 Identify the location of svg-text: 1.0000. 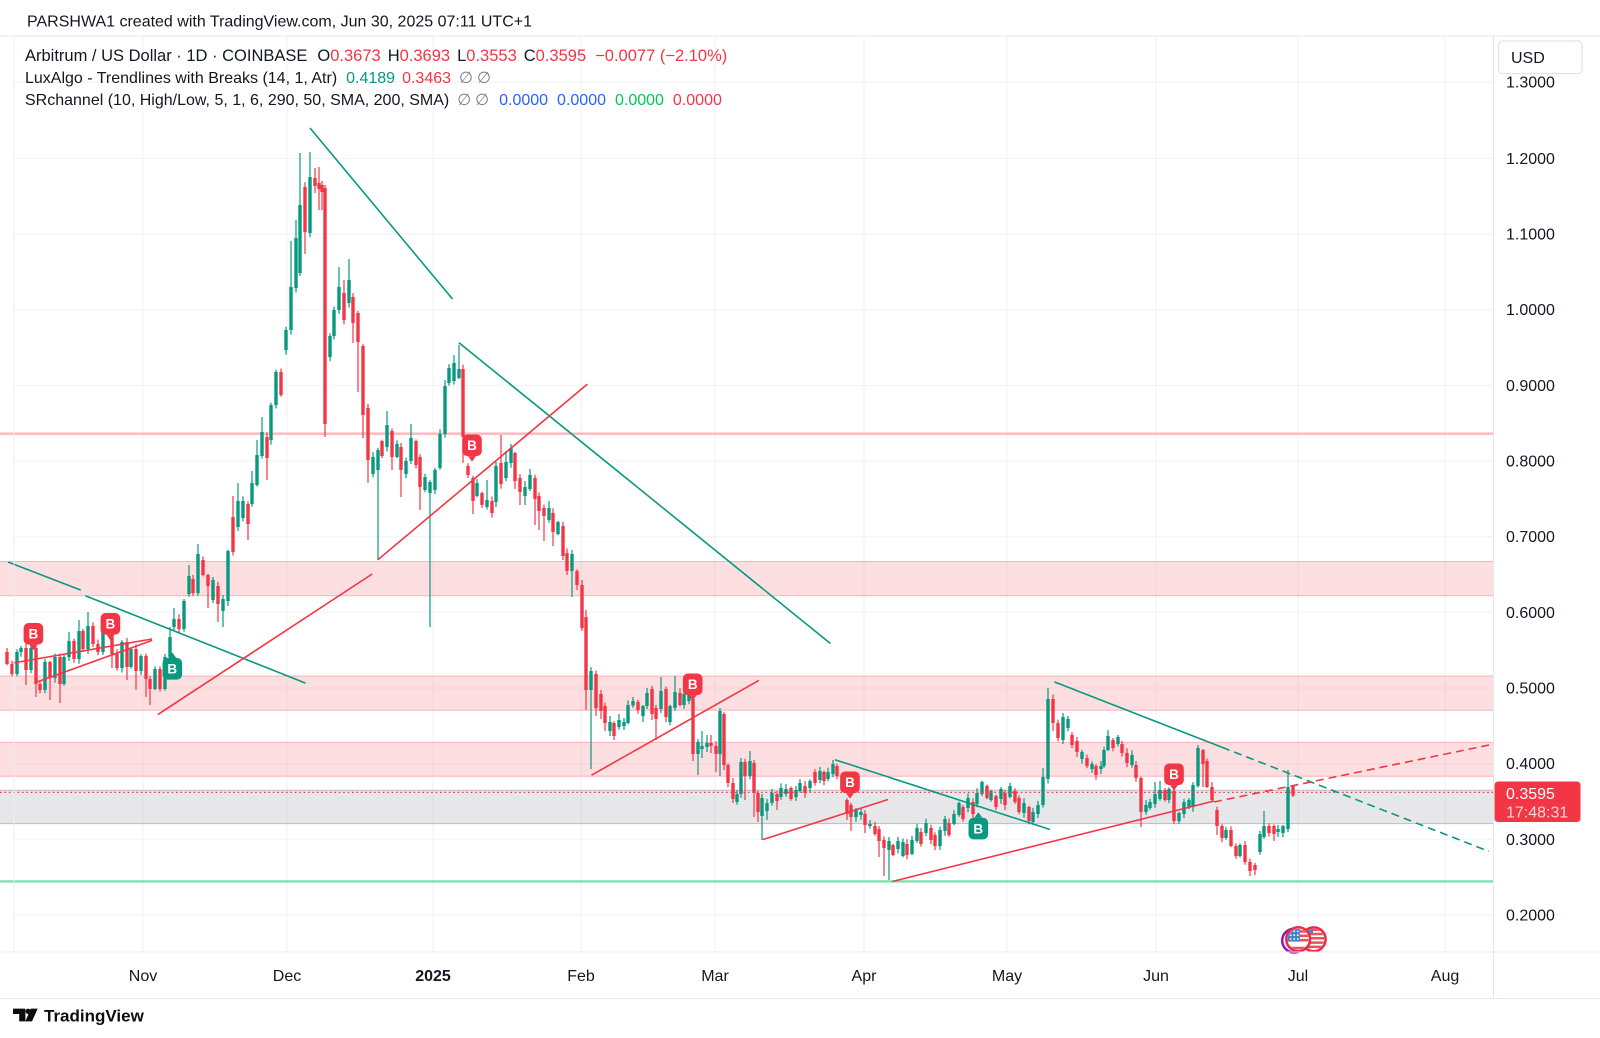
(1530, 310).